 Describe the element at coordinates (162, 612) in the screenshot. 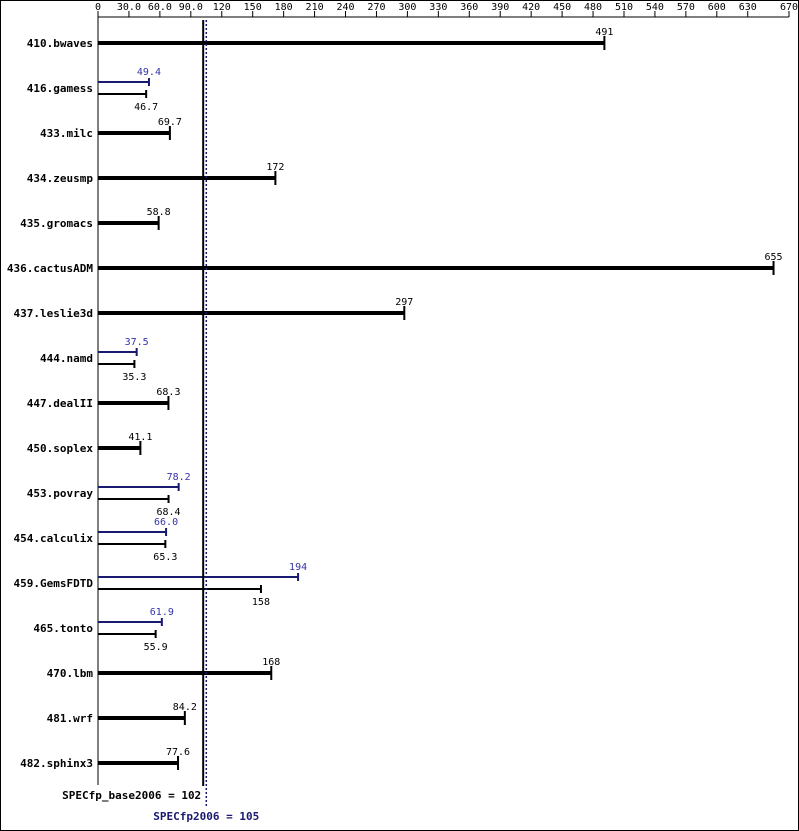

I see `peak-value-label: 61.9` at that location.